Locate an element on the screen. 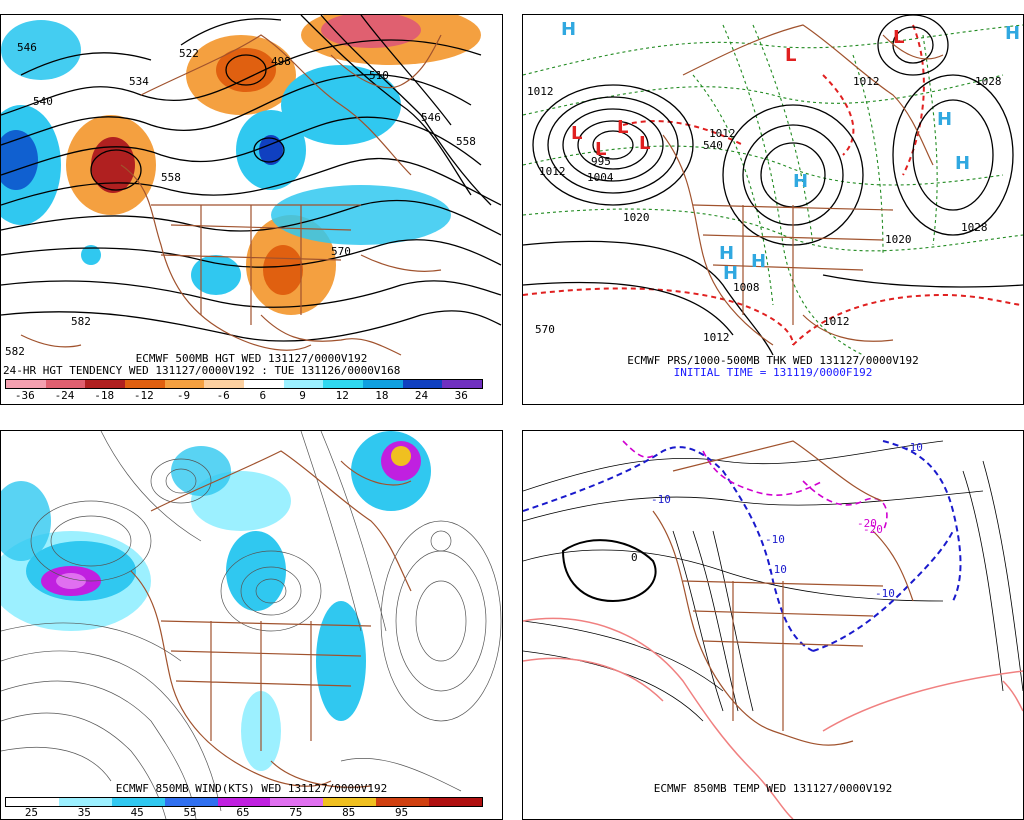  colorbar-label: 9 is located at coordinates (302, 395).